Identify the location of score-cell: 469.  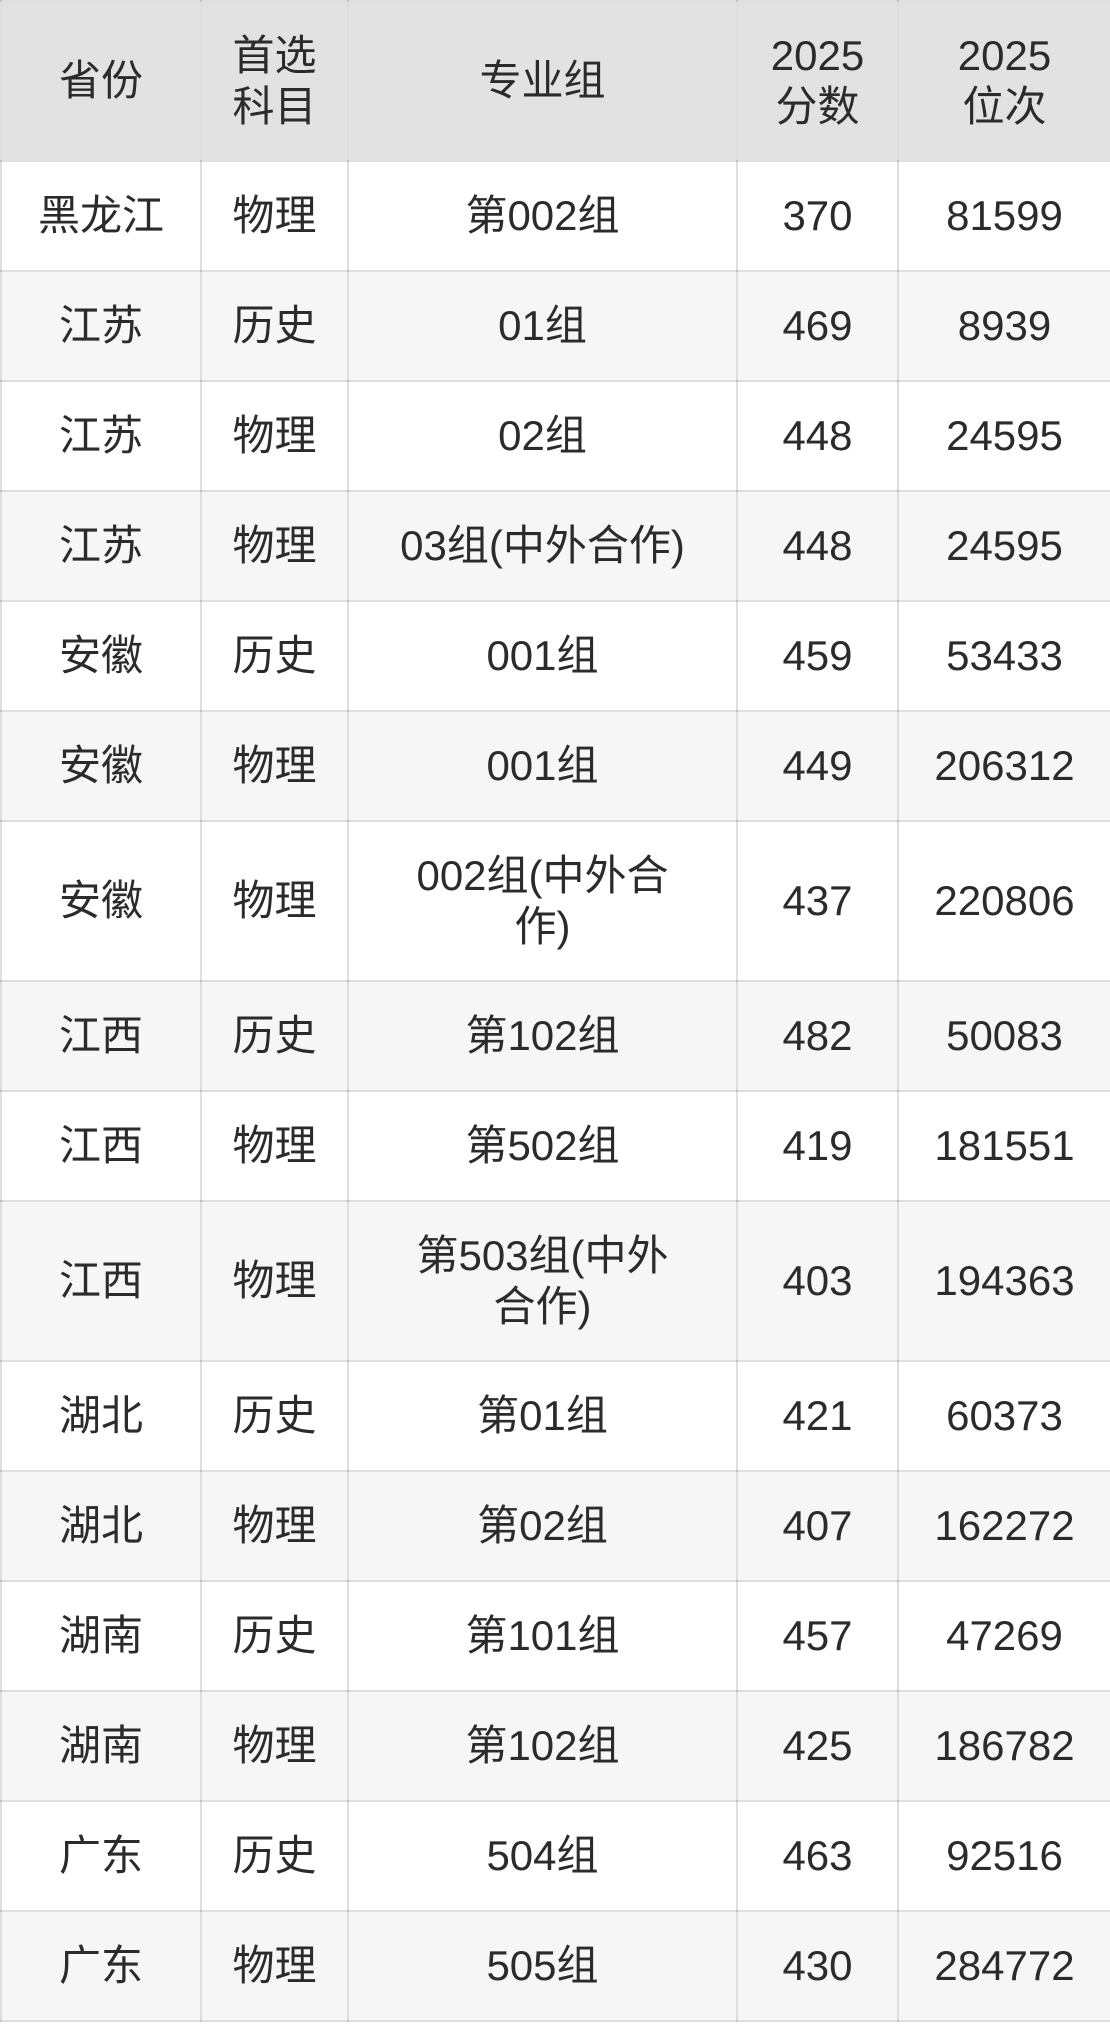
(817, 326).